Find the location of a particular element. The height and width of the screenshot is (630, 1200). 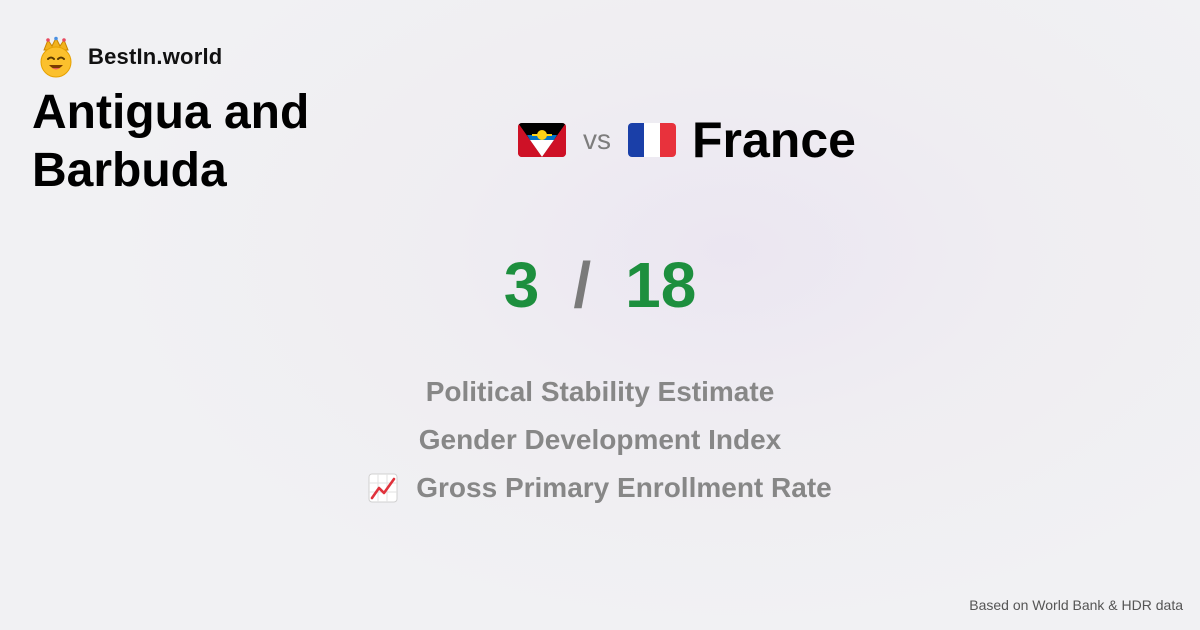

brand: BestIn.world is located at coordinates (130, 57).